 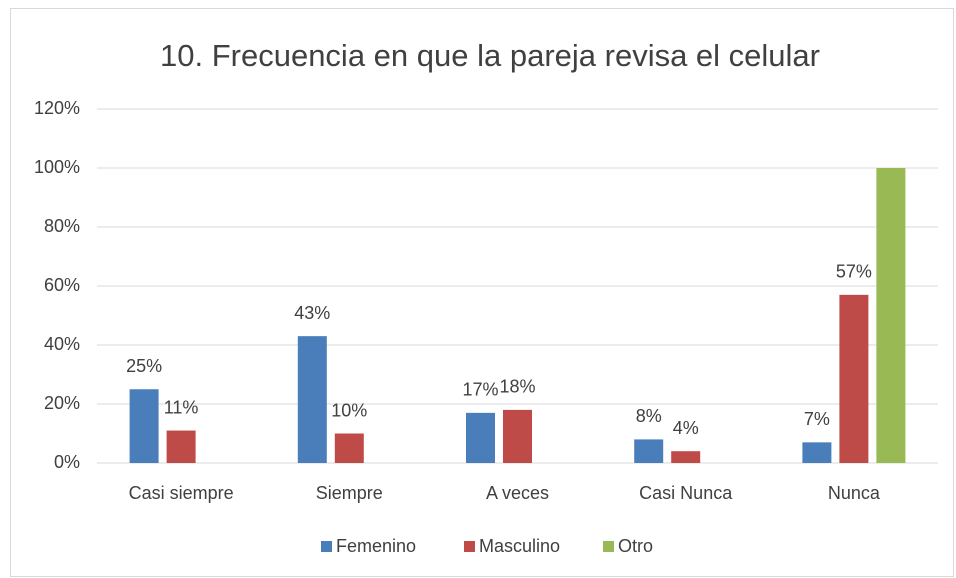 I want to click on x-tick-label: Casi siempre, so click(x=181, y=493).